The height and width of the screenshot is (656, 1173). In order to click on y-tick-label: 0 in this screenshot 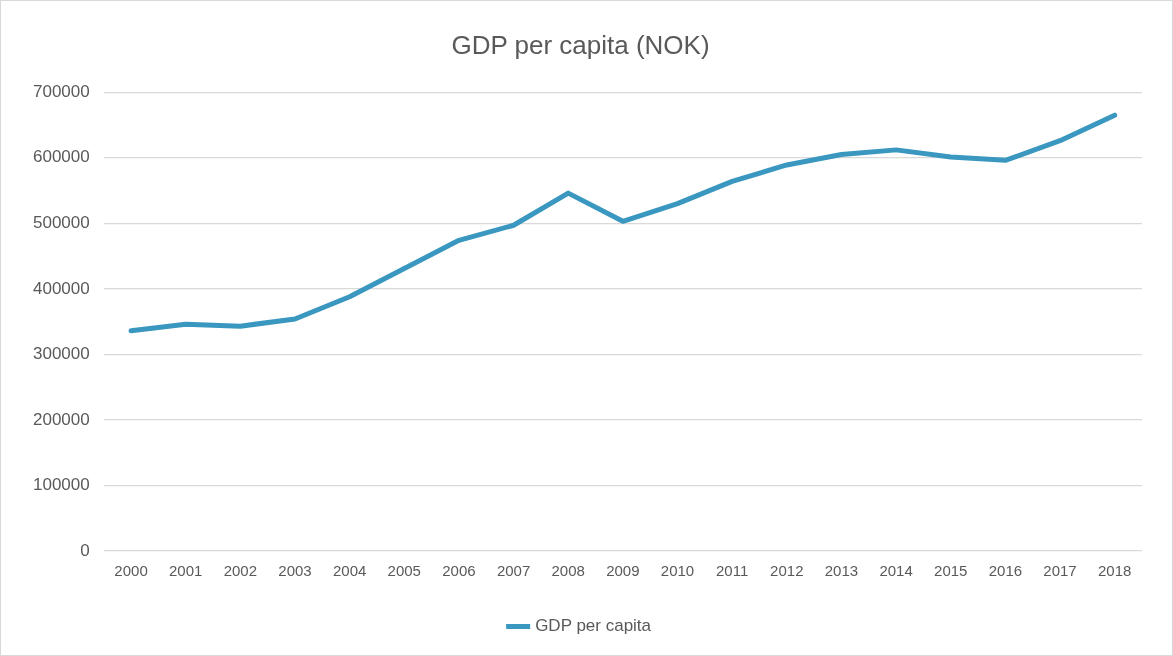, I will do `click(85, 550)`.